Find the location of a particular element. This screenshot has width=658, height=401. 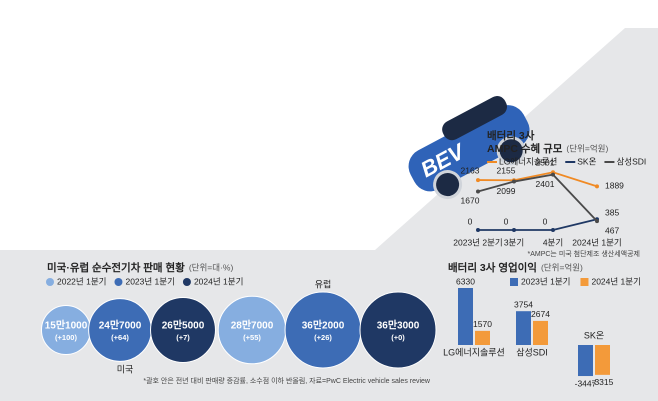

group-label: 유럽 is located at coordinates (323, 284).